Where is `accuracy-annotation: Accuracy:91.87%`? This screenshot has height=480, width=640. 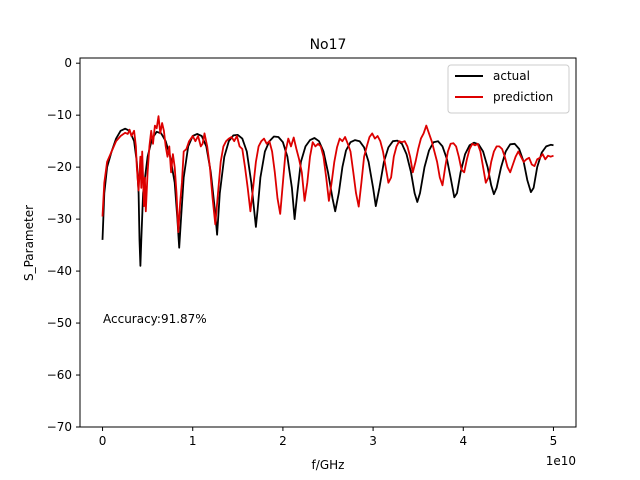
accuracy-annotation: Accuracy:91.87% is located at coordinates (155, 319).